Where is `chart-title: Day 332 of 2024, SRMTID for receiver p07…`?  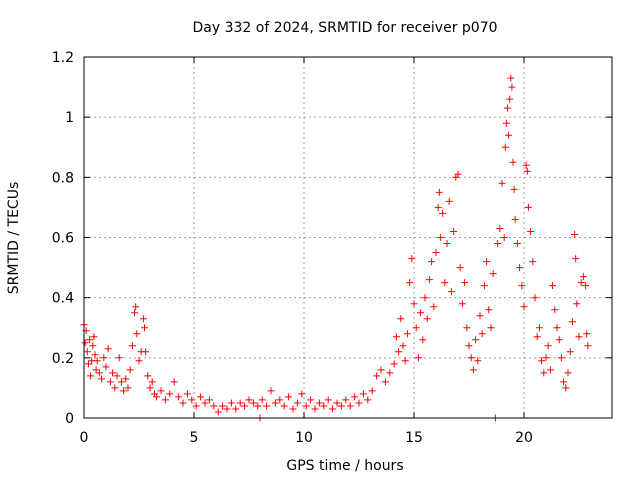 chart-title: Day 332 of 2024, SRMTID for receiver p07… is located at coordinates (344, 28).